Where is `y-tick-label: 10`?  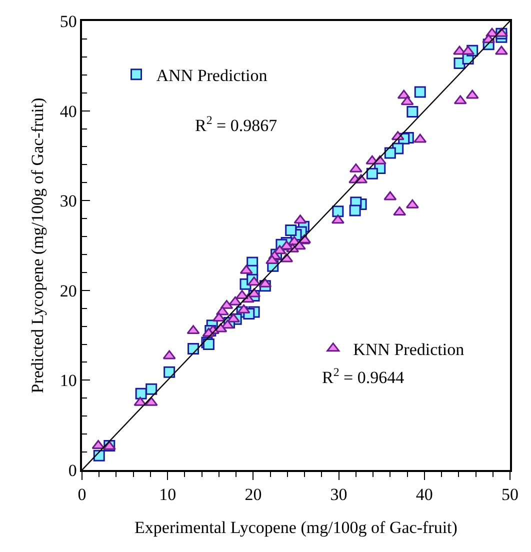 y-tick-label: 10 is located at coordinates (68, 380).